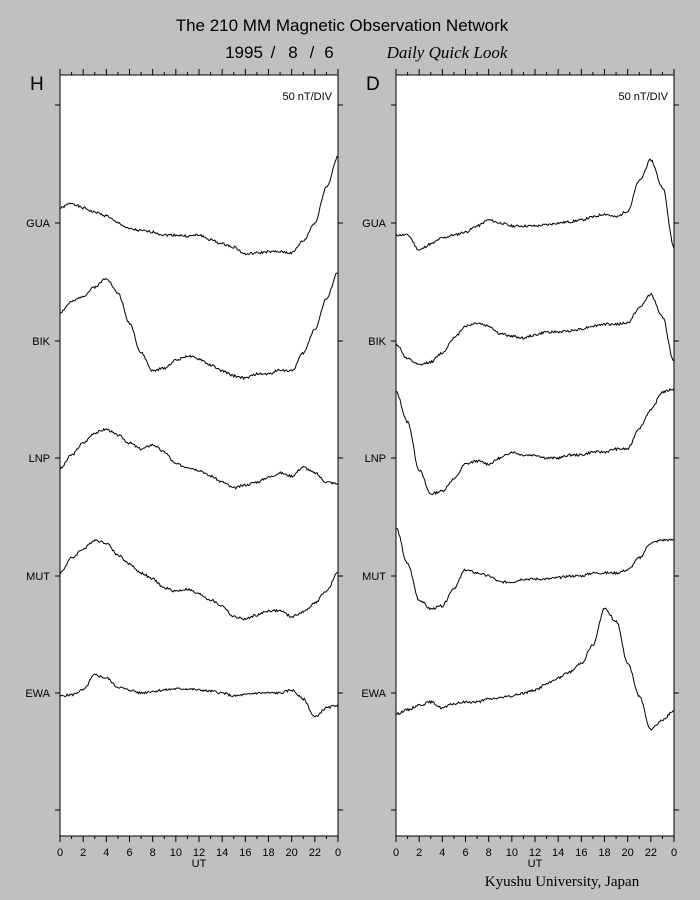 This screenshot has height=900, width=700. Describe the element at coordinates (292, 52) in the screenshot. I see `date-month: 8` at that location.